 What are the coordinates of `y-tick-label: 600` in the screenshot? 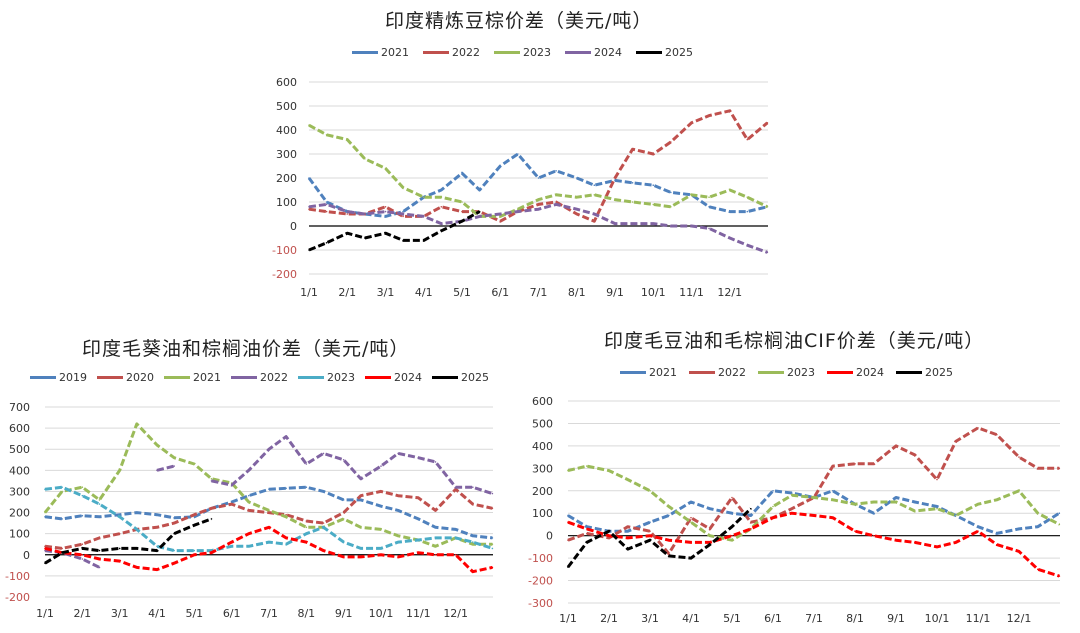 It's located at (19, 428).